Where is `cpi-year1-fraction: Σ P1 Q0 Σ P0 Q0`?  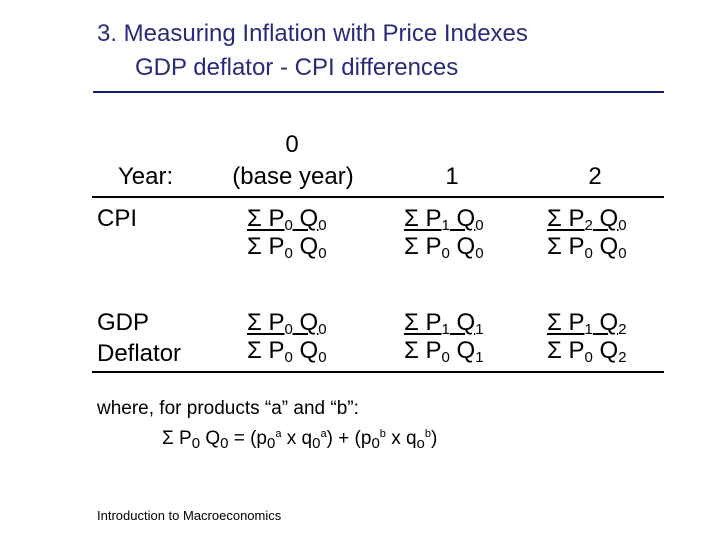
cpi-year1-fraction: Σ P1 Q0 Σ P0 Q0 is located at coordinates (444, 233).